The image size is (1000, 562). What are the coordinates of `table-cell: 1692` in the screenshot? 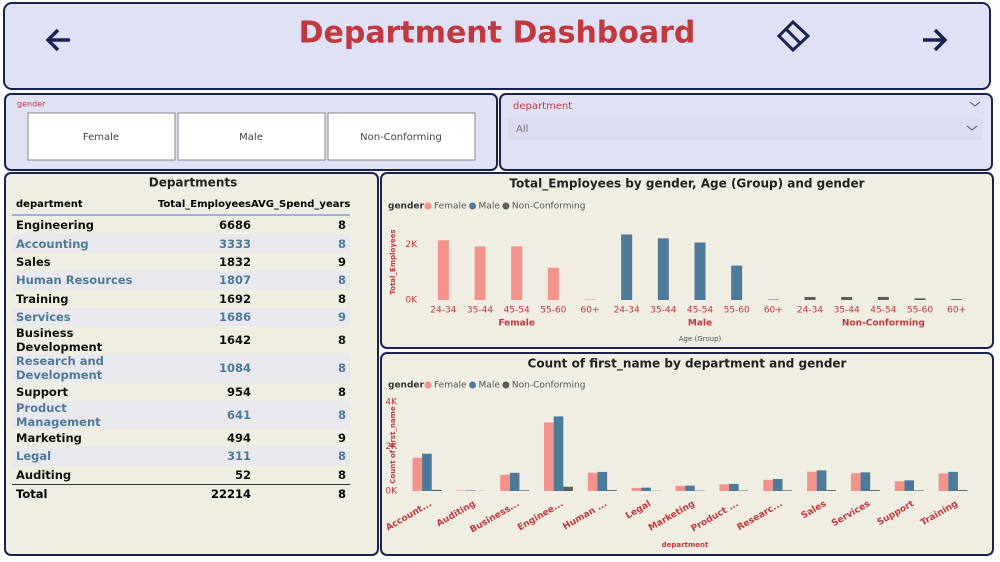 It's located at (234, 298).